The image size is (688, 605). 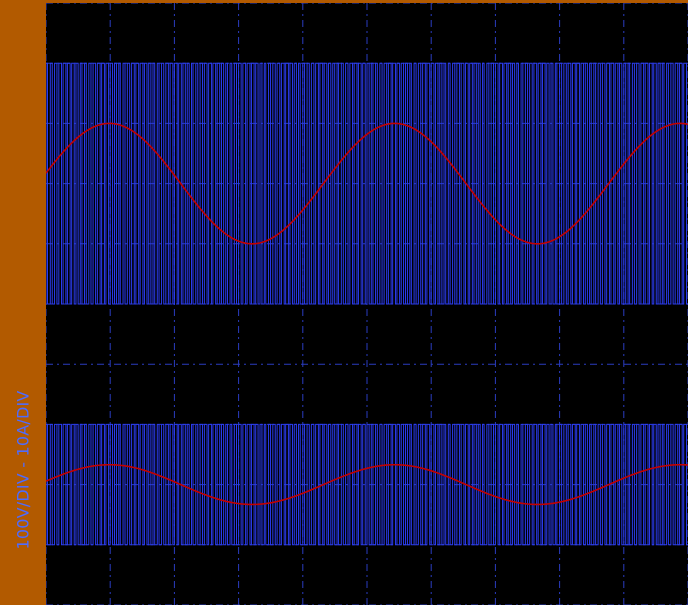 I want to click on top-border, so click(x=367, y=1).